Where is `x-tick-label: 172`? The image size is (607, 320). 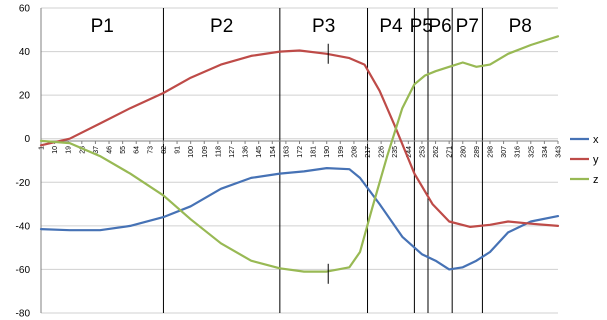
x-tick-label: 172 is located at coordinates (300, 152).